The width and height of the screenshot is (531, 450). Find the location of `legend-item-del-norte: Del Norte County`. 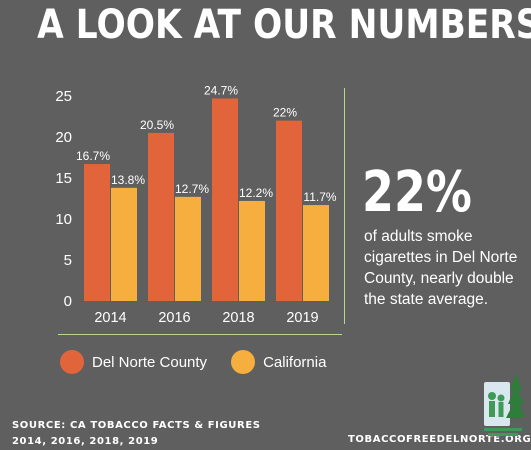

legend-item-del-norte: Del Norte County is located at coordinates (133, 362).